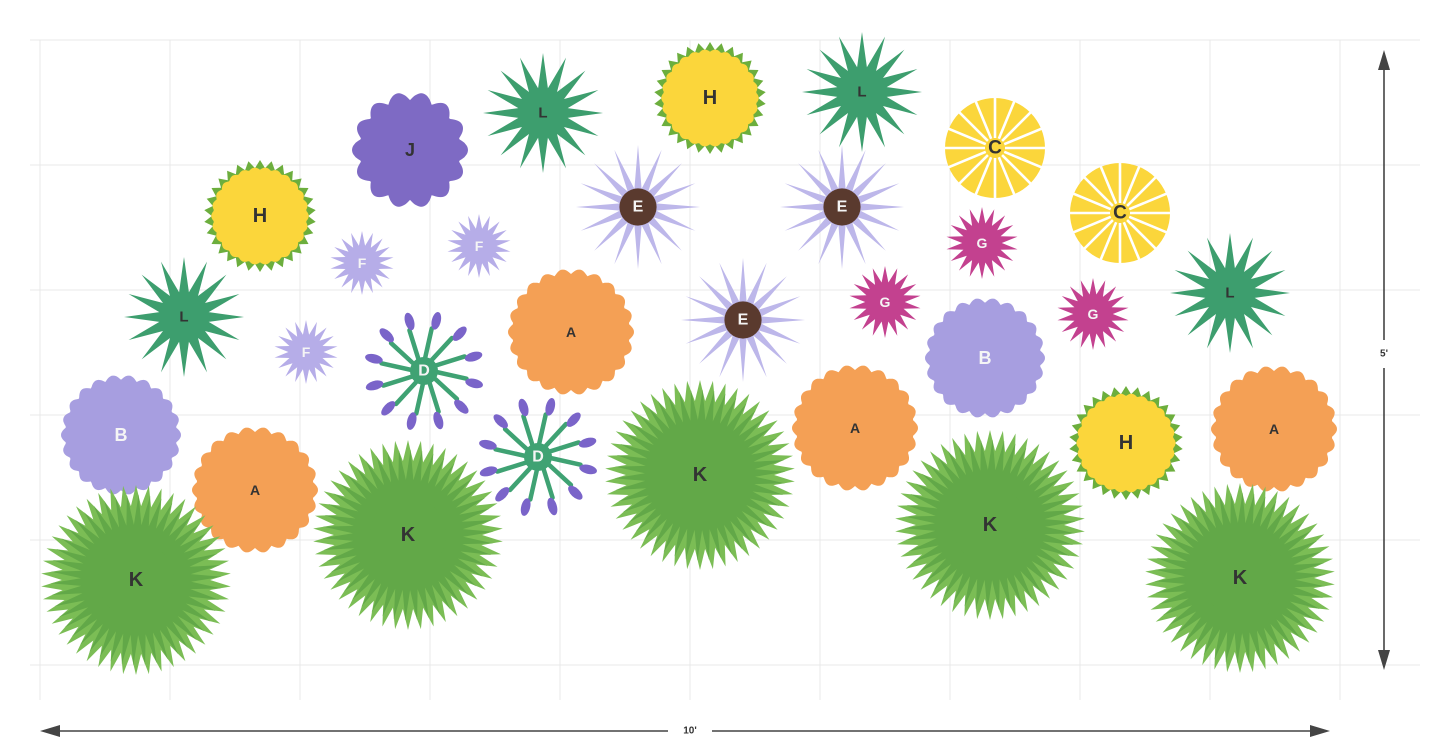 Image resolution: width=1435 pixels, height=738 pixels. I want to click on plant-shape-inner, so click(710, 98).